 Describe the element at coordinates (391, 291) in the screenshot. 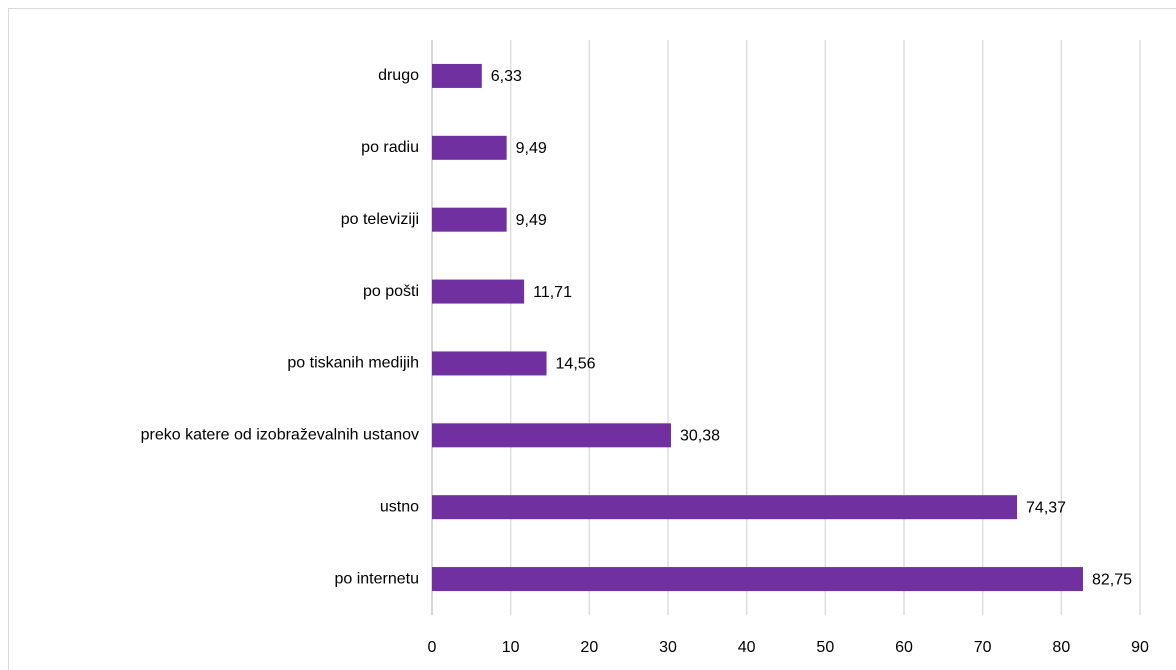

I see `y-tick-label: po pošti` at that location.